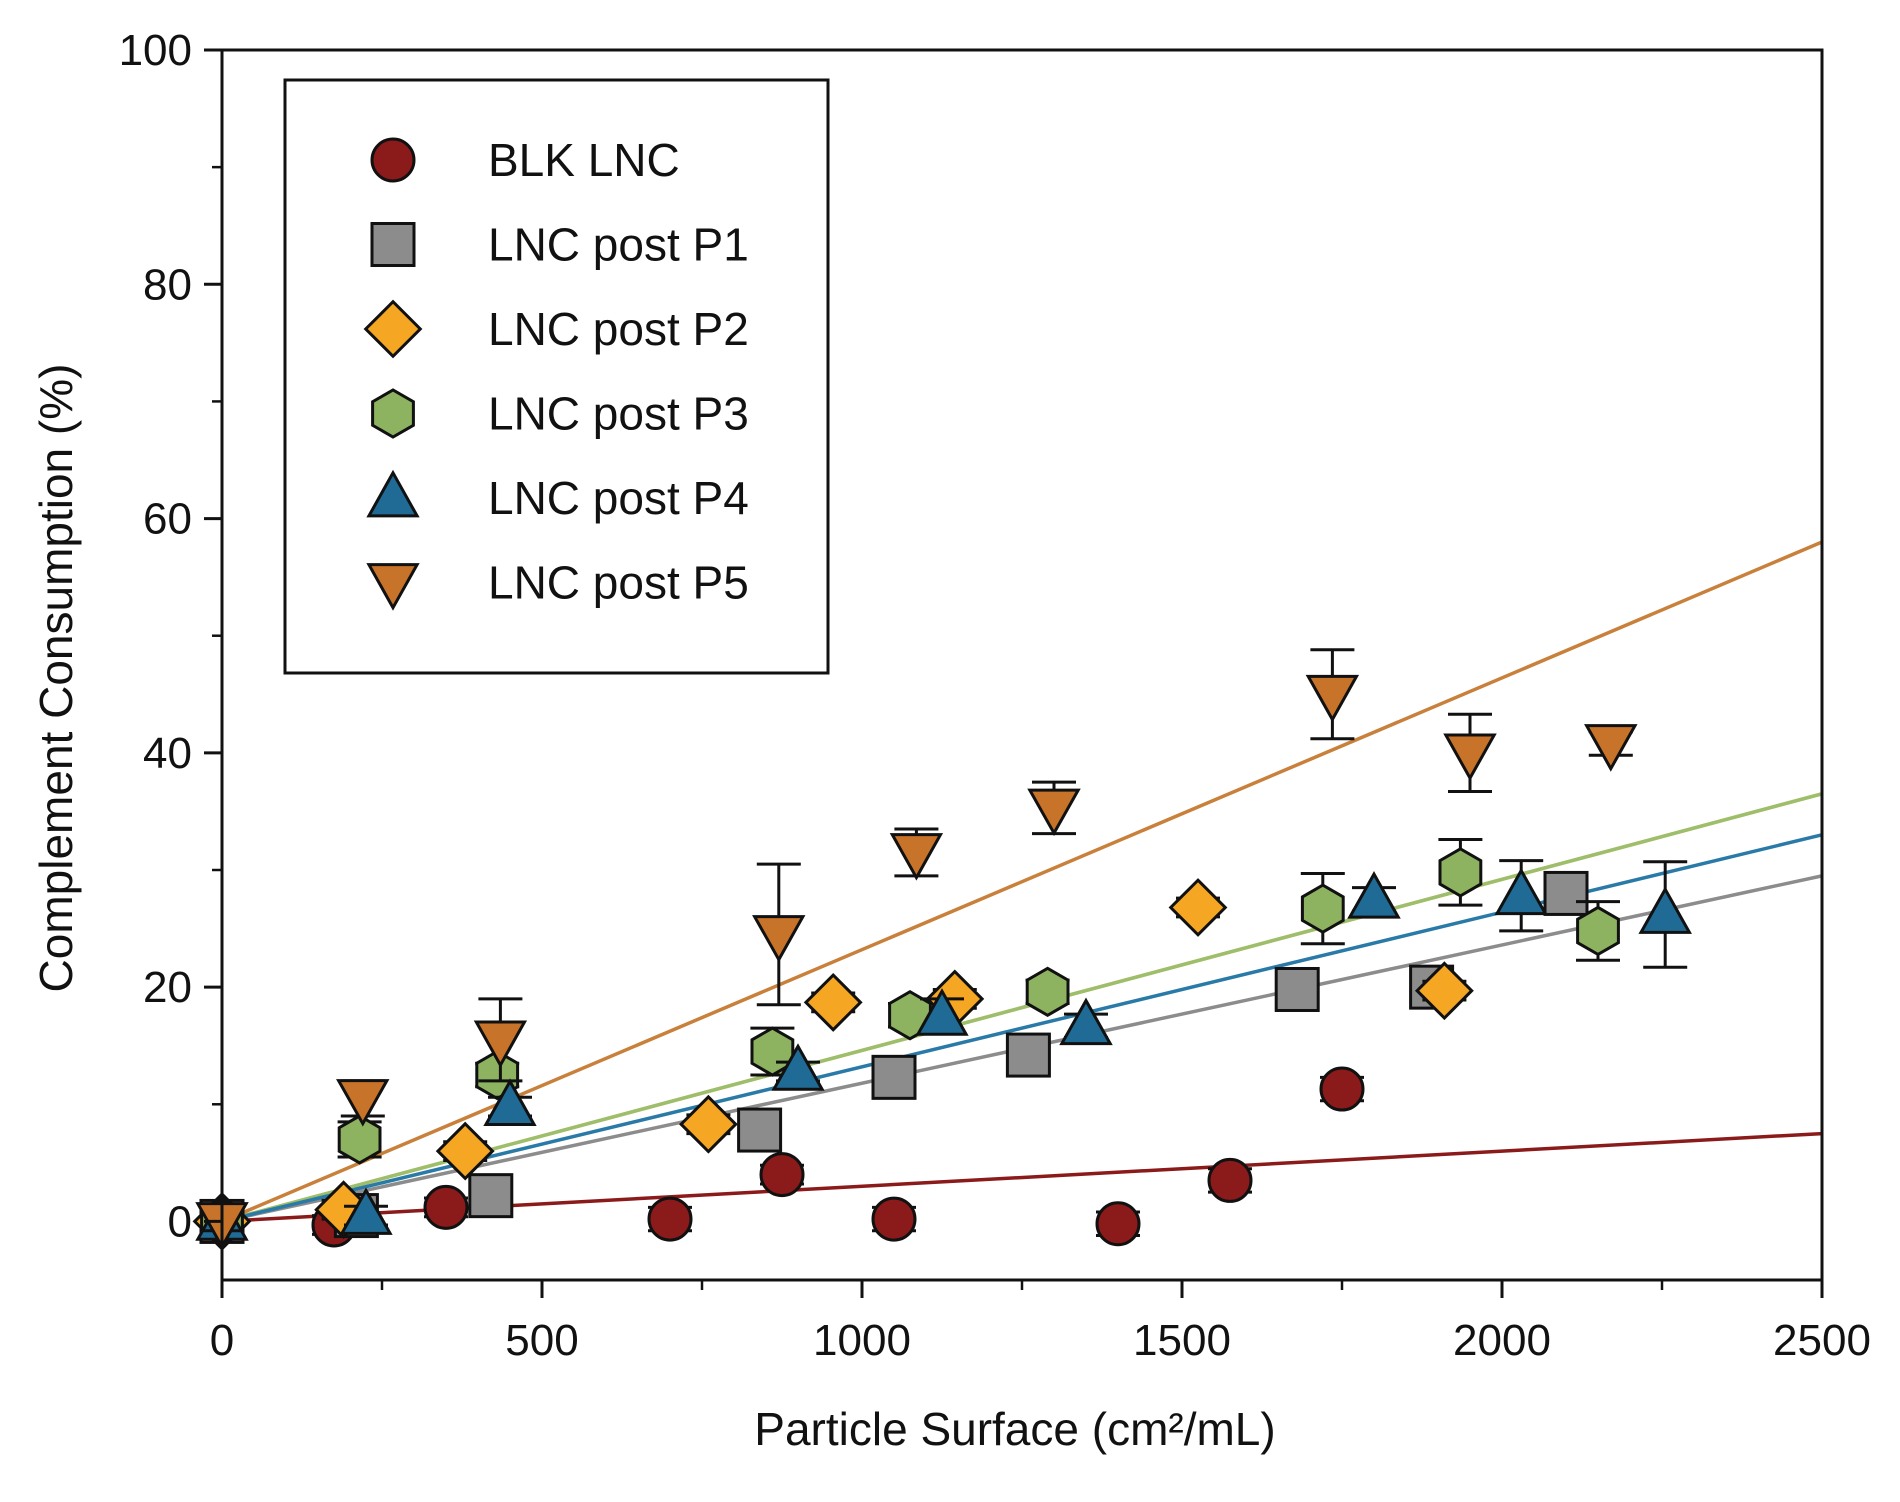 The height and width of the screenshot is (1502, 1900). Describe the element at coordinates (180, 1221) in the screenshot. I see `y-tick-label: 0` at that location.